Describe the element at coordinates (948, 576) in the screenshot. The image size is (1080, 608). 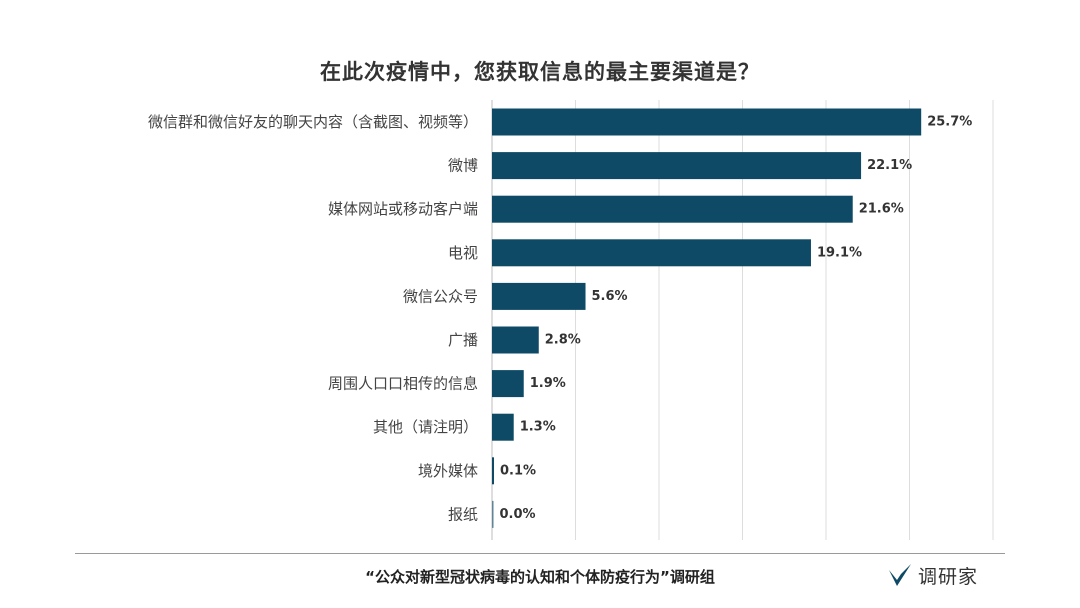
I see `logo-text: 调研家` at that location.